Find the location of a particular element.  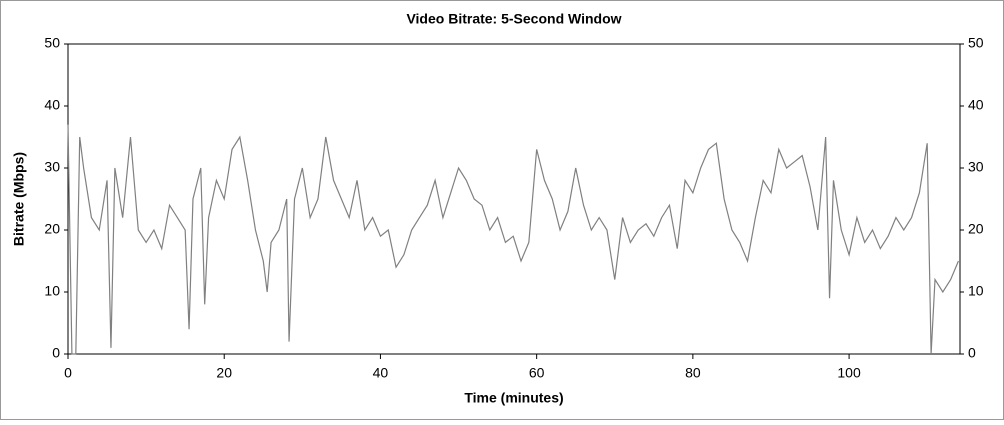

y-tick-label: 50 is located at coordinates (52, 43).